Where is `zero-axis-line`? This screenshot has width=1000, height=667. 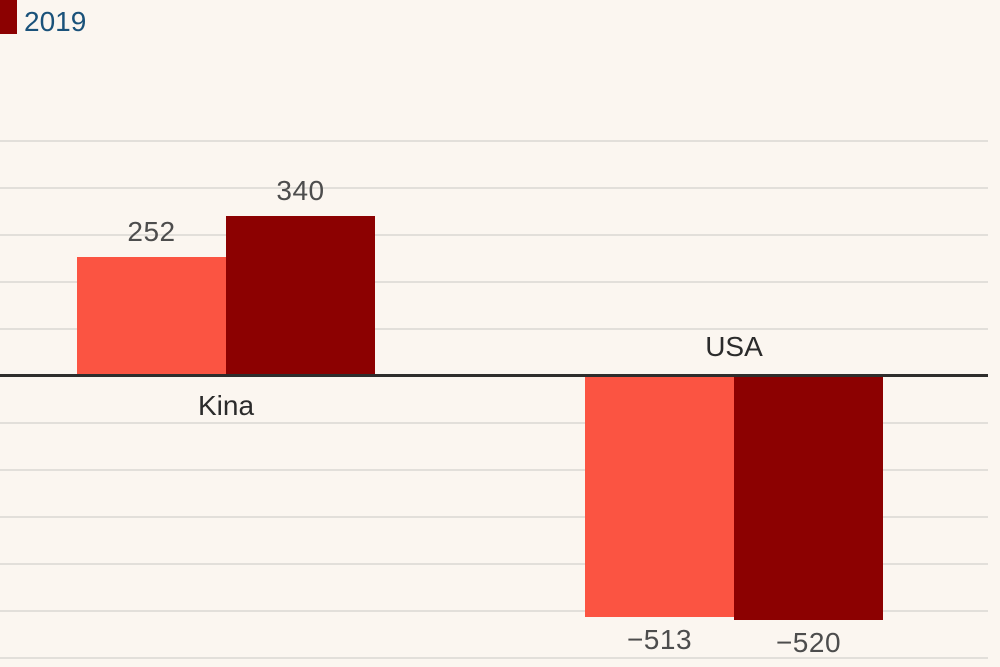
zero-axis-line is located at coordinates (494, 376).